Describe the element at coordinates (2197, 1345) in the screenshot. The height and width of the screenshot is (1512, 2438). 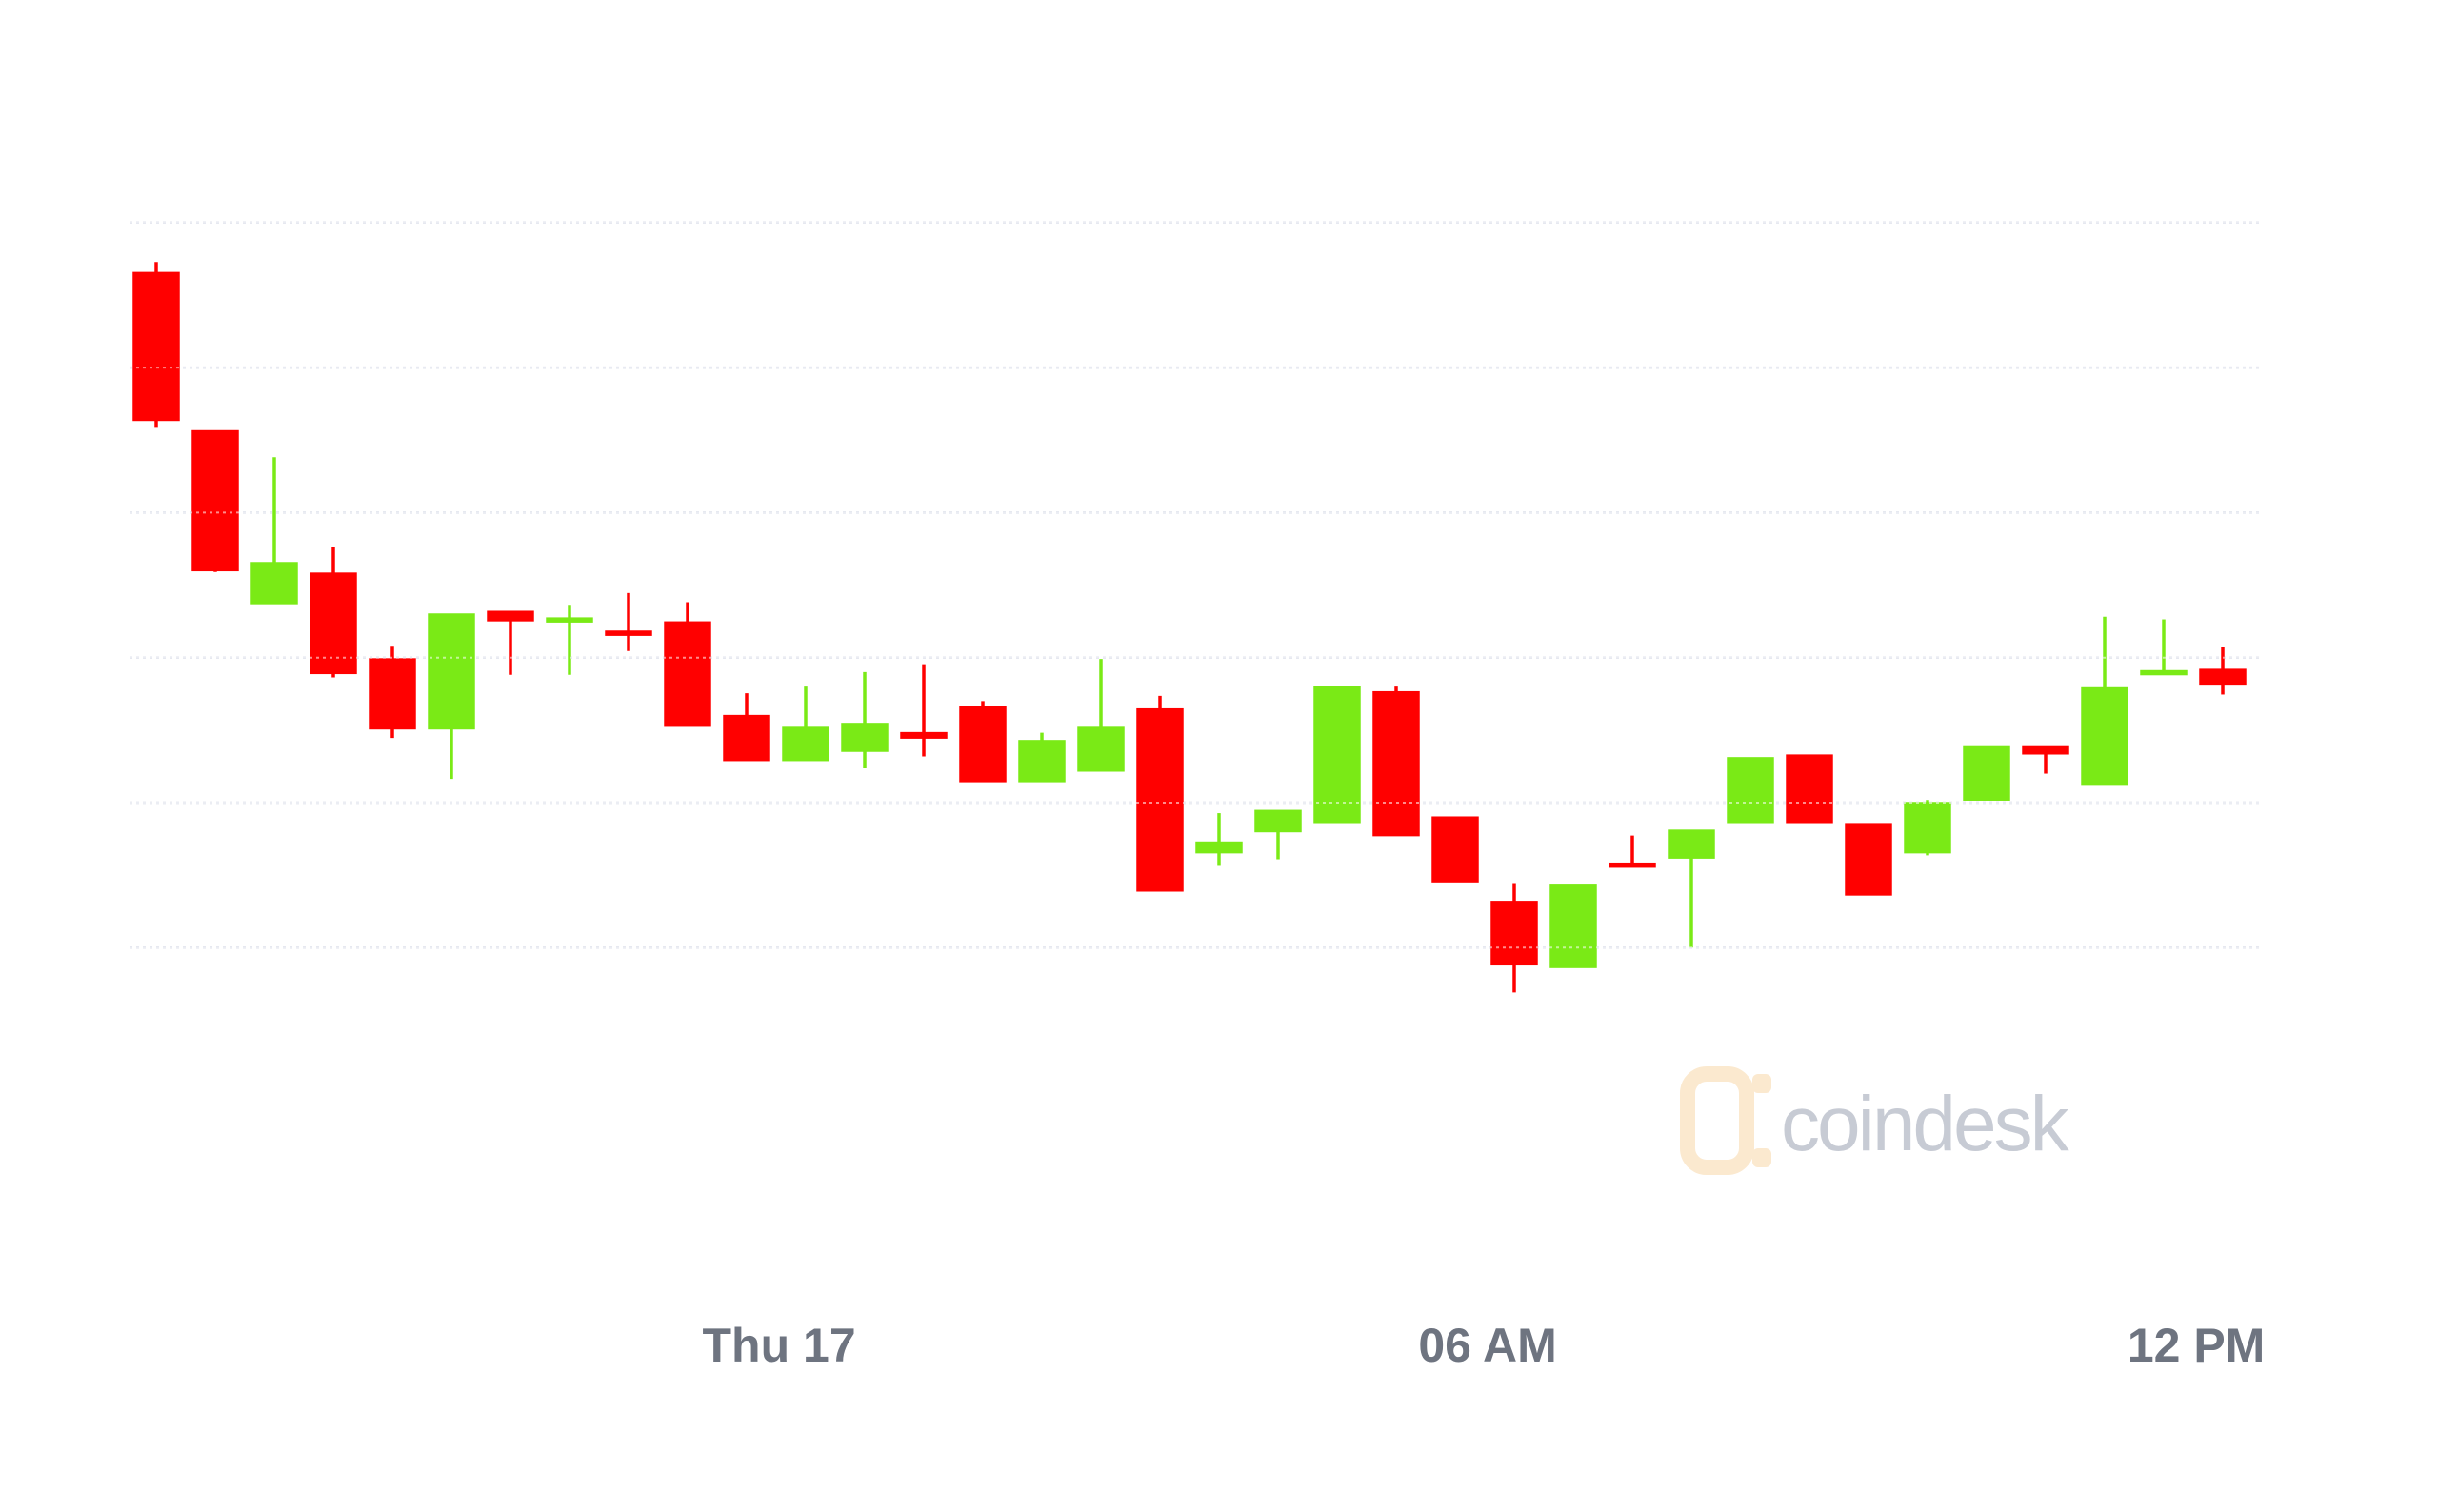
I see `x-tick-label: 12 PM` at that location.